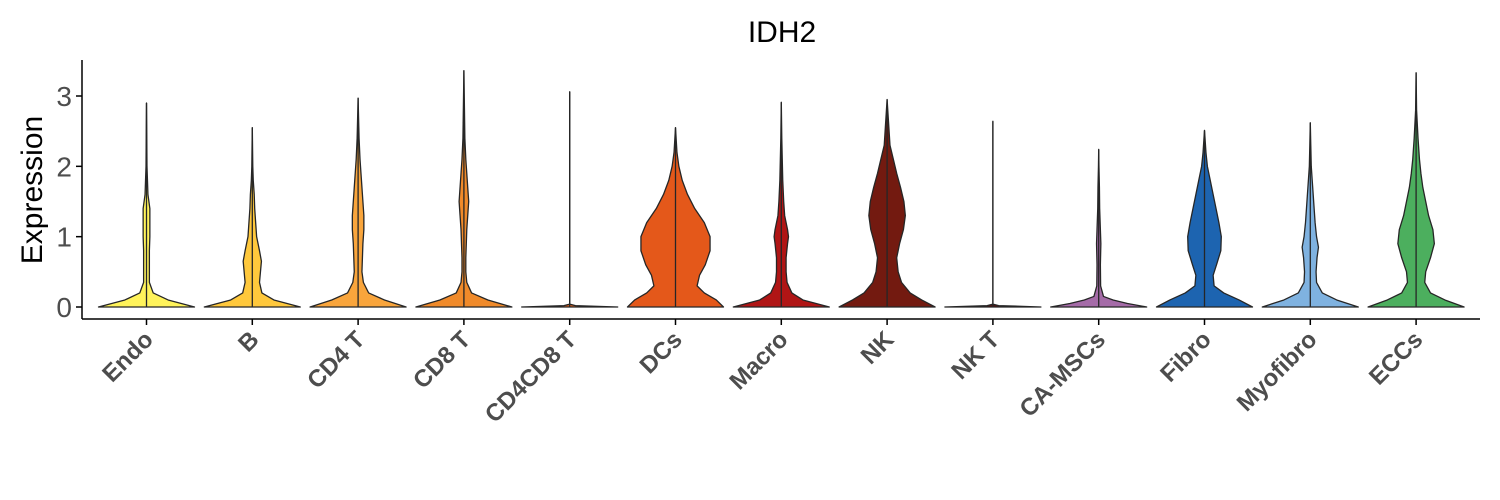 The width and height of the screenshot is (1500, 500). What do you see at coordinates (661, 352) in the screenshot?
I see `x-tick-label: DCs` at bounding box center [661, 352].